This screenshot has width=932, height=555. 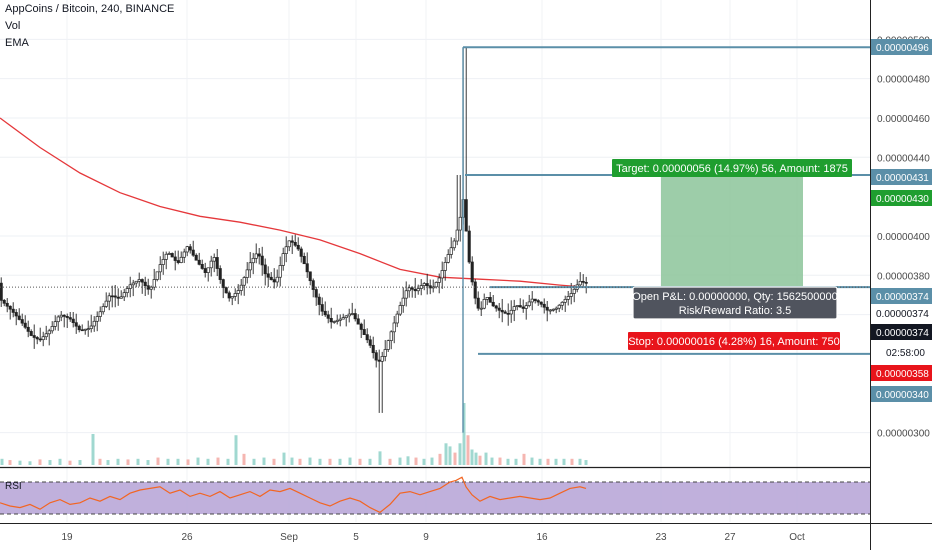 What do you see at coordinates (13, 26) in the screenshot?
I see `vol-legend: Vol` at bounding box center [13, 26].